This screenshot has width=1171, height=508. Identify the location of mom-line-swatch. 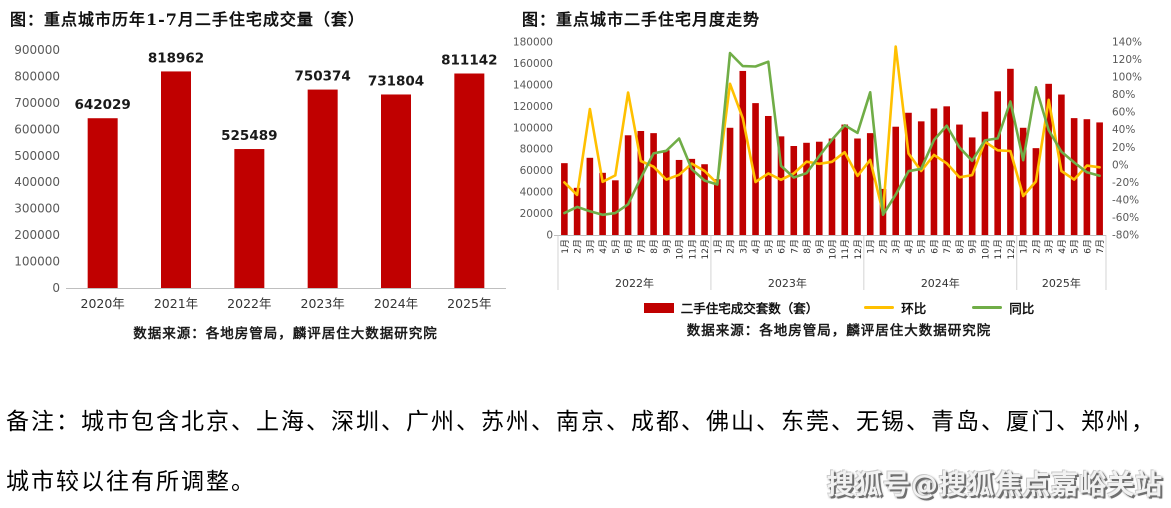
(879, 307).